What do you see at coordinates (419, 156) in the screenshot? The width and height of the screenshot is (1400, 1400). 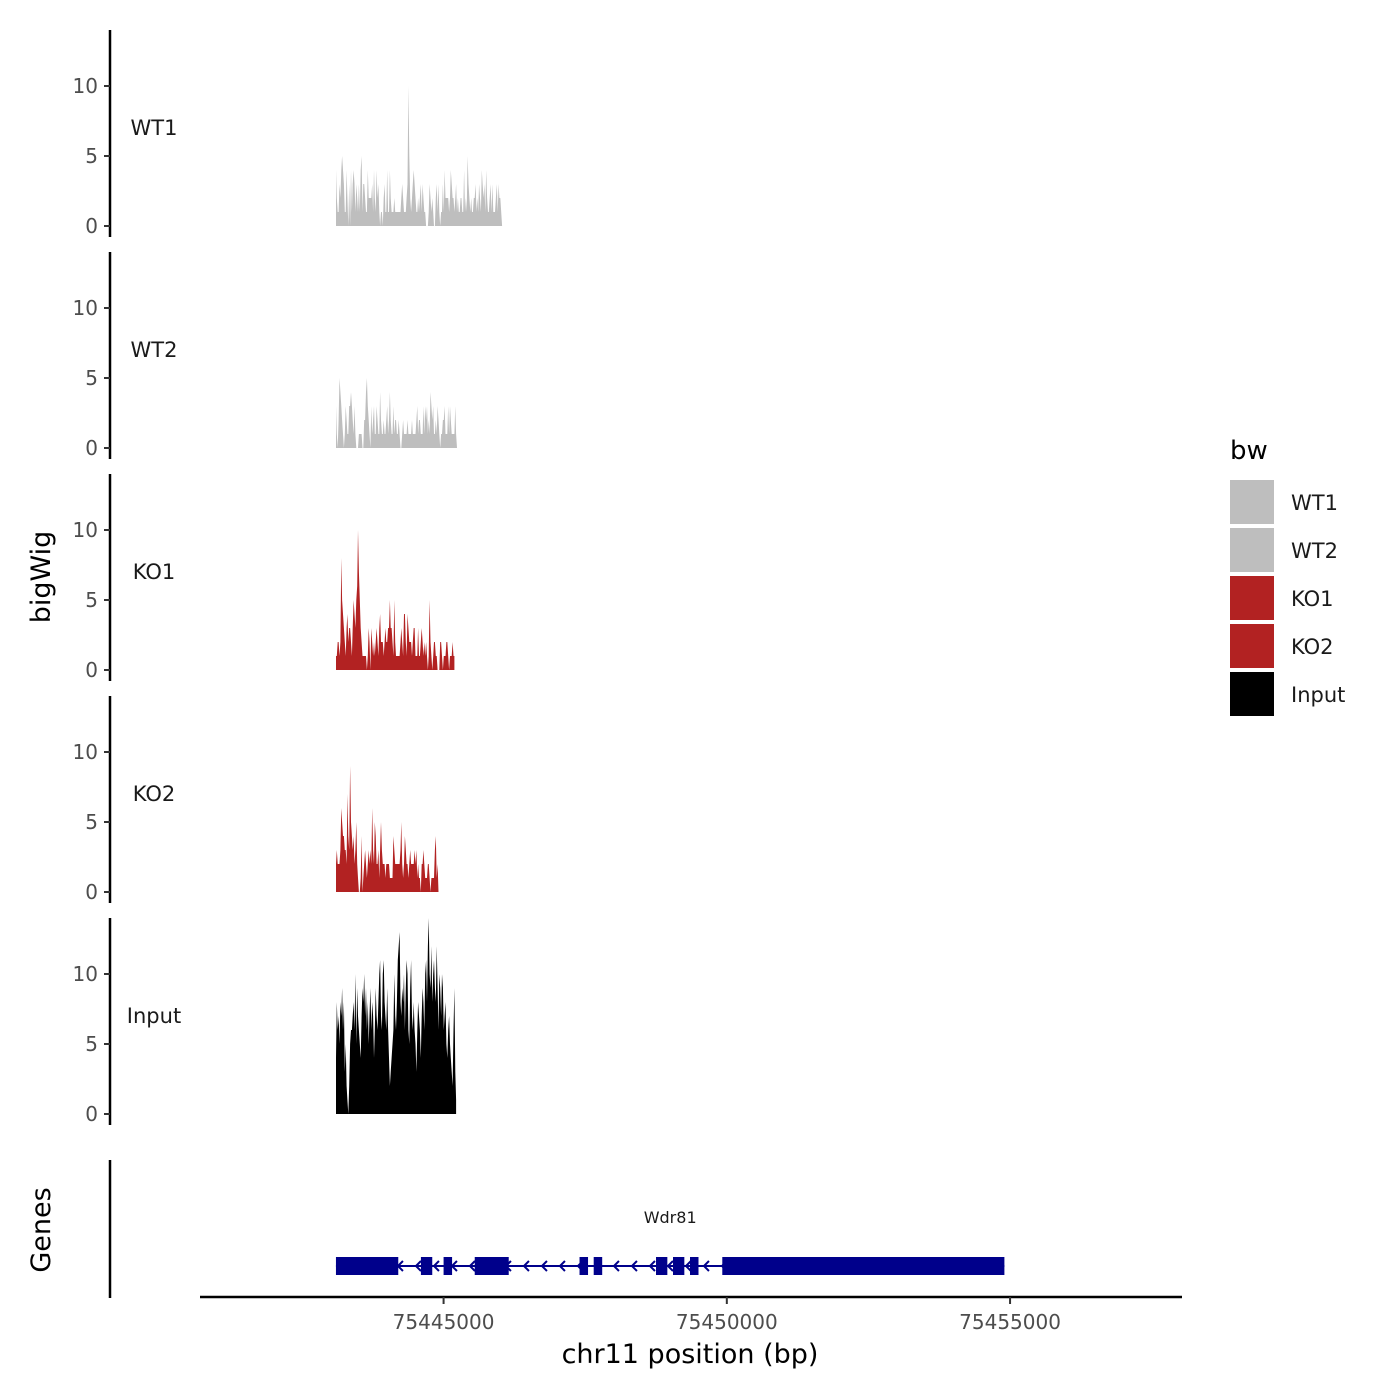 I see `coverage-area-wt1` at bounding box center [419, 156].